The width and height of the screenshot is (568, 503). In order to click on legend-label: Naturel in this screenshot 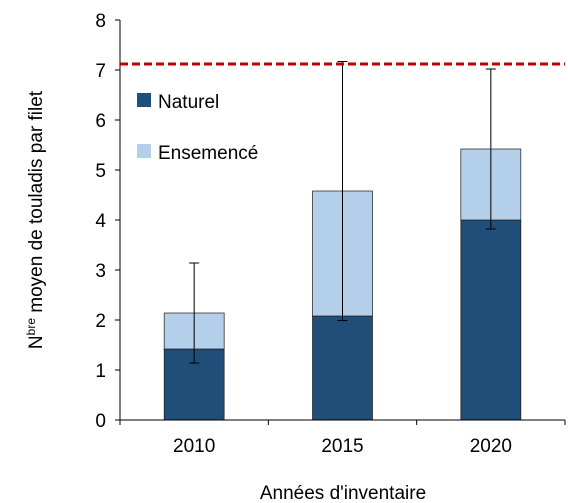, I will do `click(188, 102)`.